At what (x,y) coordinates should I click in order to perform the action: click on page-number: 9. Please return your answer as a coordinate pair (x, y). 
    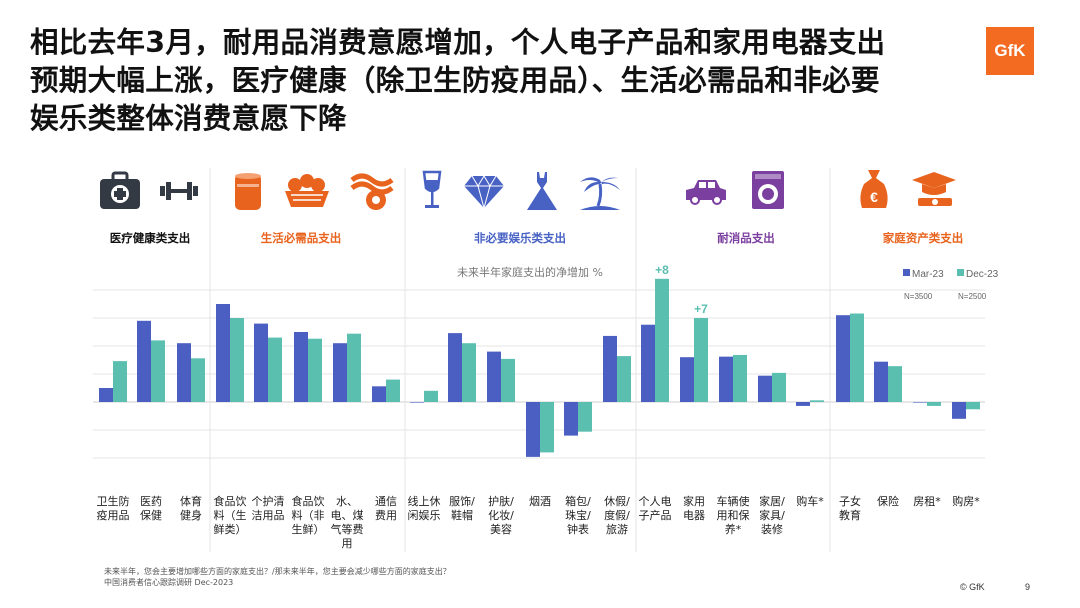
    Looking at the image, I should click on (1028, 587).